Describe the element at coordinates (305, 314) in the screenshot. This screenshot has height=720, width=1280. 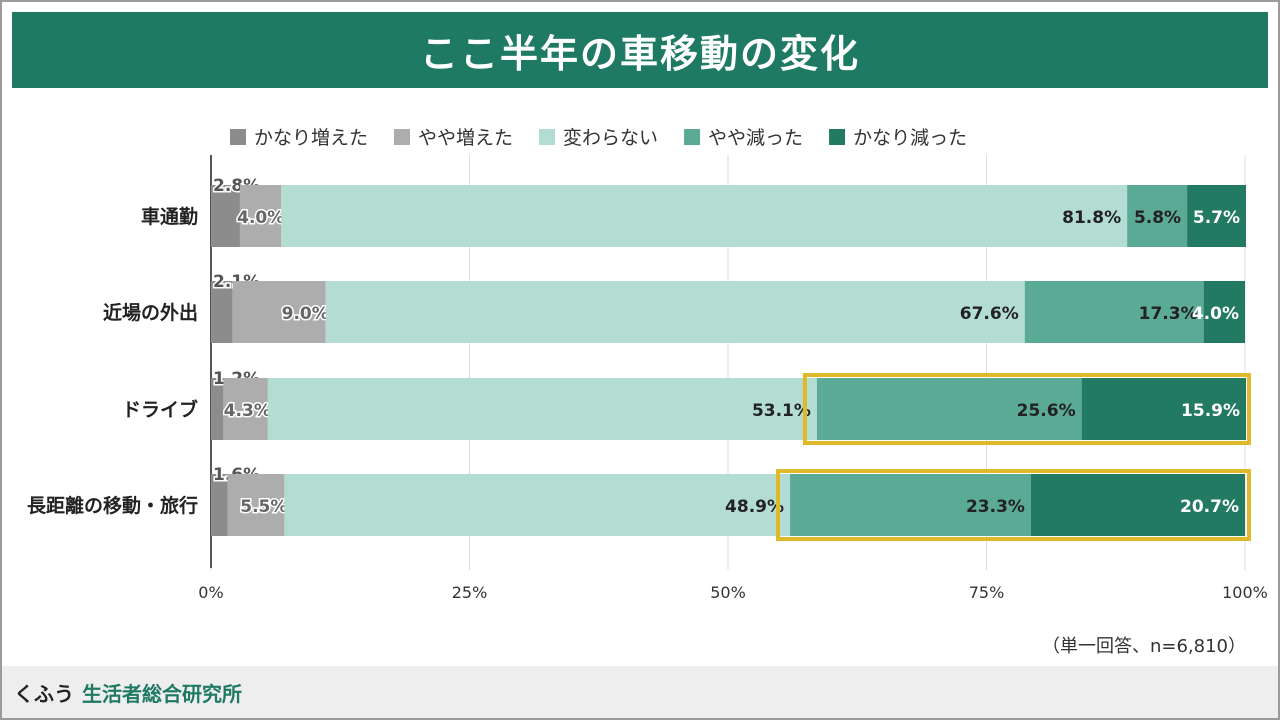
I see `data-label: 9.0%` at that location.